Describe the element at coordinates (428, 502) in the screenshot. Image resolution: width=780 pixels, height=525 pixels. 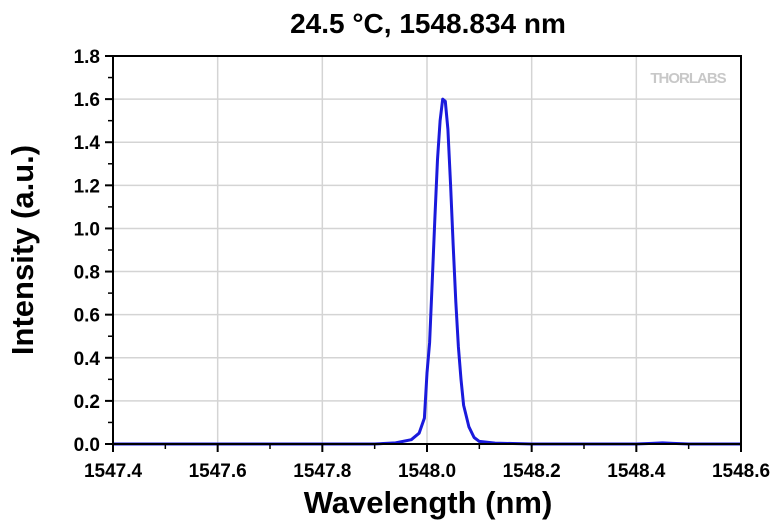
I see `x-axis-label: Wavelength (nm)` at that location.